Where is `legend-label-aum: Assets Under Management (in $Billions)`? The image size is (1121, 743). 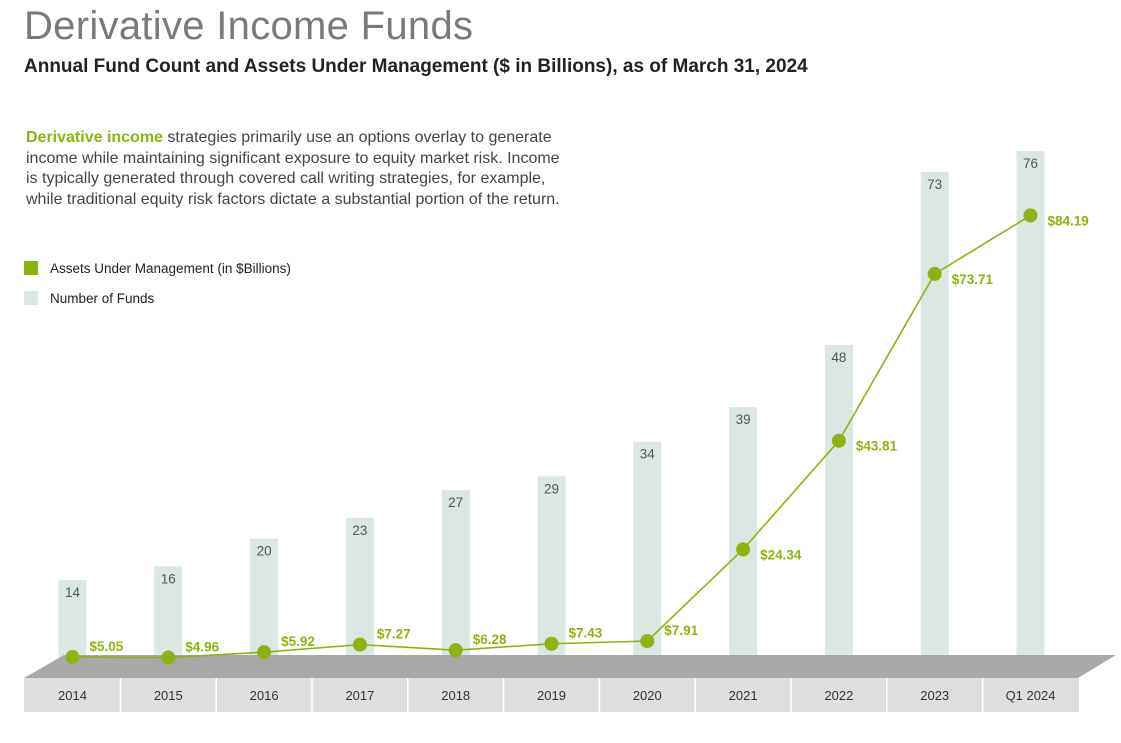
legend-label-aum: Assets Under Management (in $Billions) is located at coordinates (170, 268).